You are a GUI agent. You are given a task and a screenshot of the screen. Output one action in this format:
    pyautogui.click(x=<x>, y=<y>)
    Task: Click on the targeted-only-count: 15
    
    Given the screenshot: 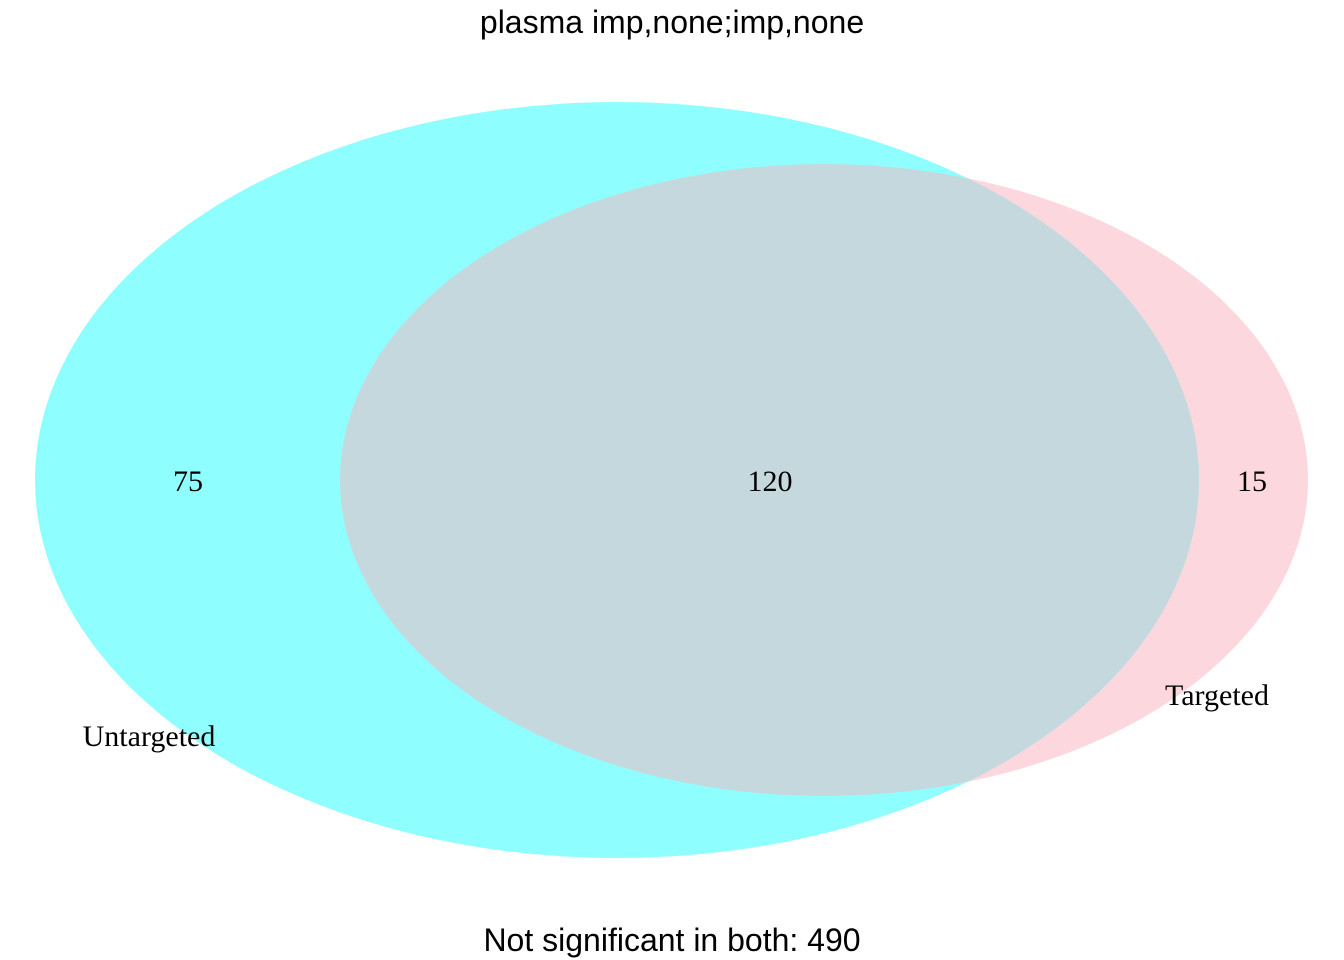 What is the action you would take?
    pyautogui.click(x=1252, y=481)
    